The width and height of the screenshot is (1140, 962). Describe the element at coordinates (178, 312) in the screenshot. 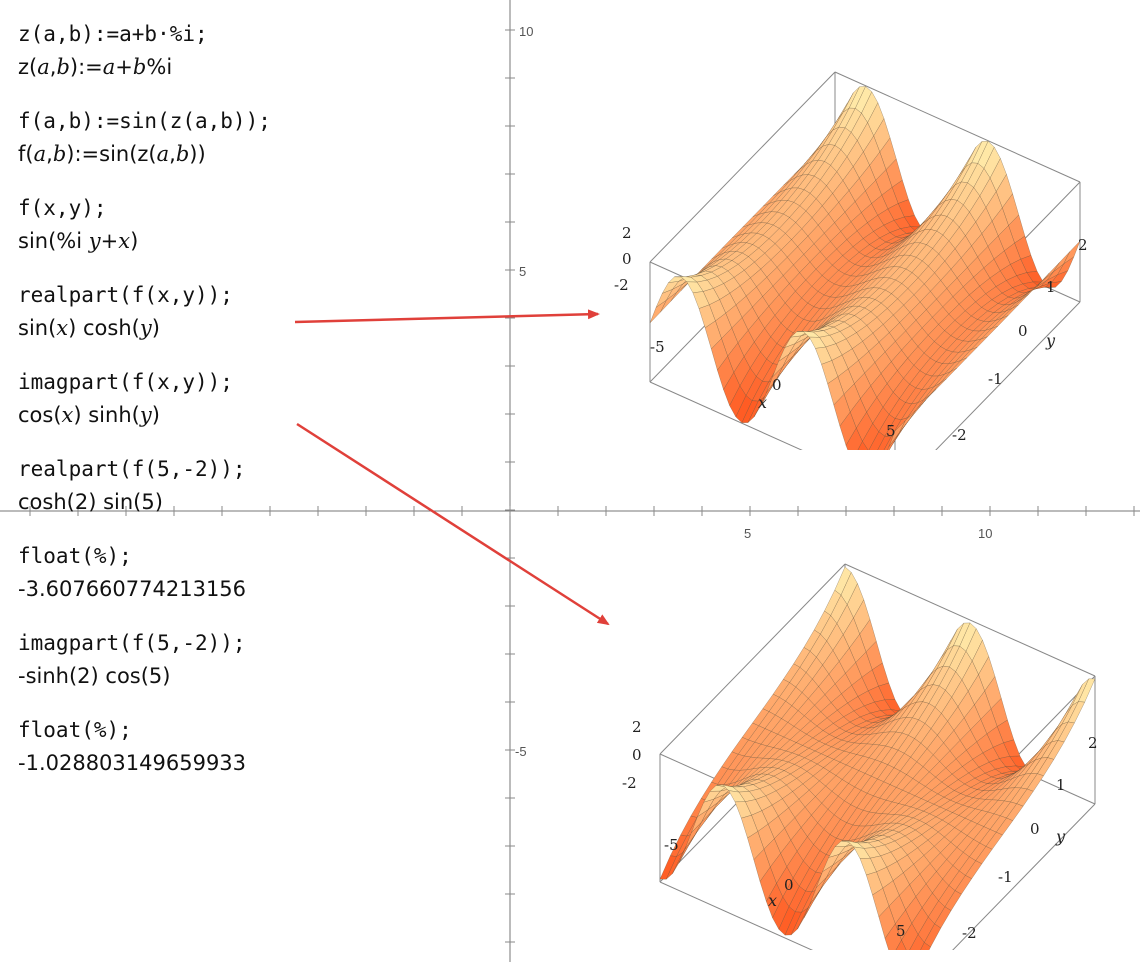

I see `cell-realpart: realpart(f(x,y)); sin(x) cosh(y)` at that location.